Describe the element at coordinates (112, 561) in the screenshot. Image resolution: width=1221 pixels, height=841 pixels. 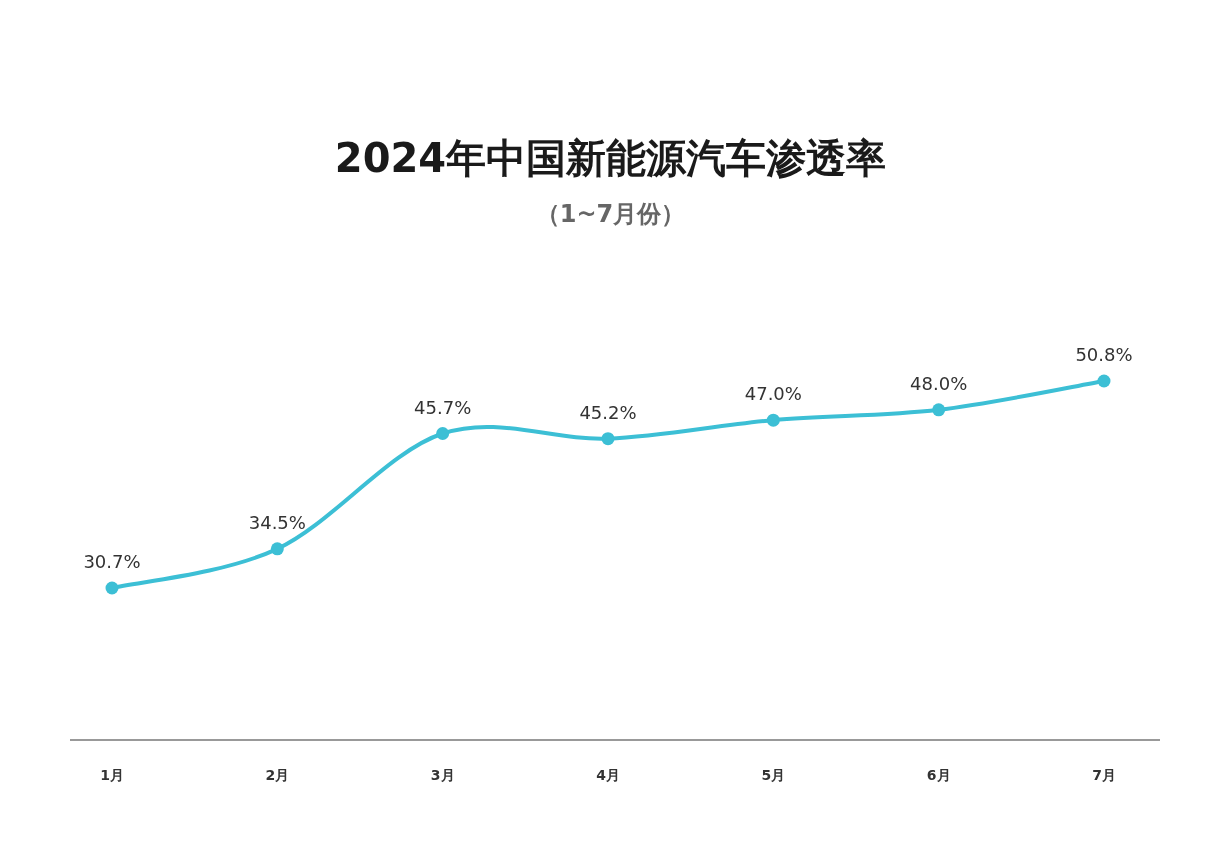
I see `data-label: 30.7%` at that location.